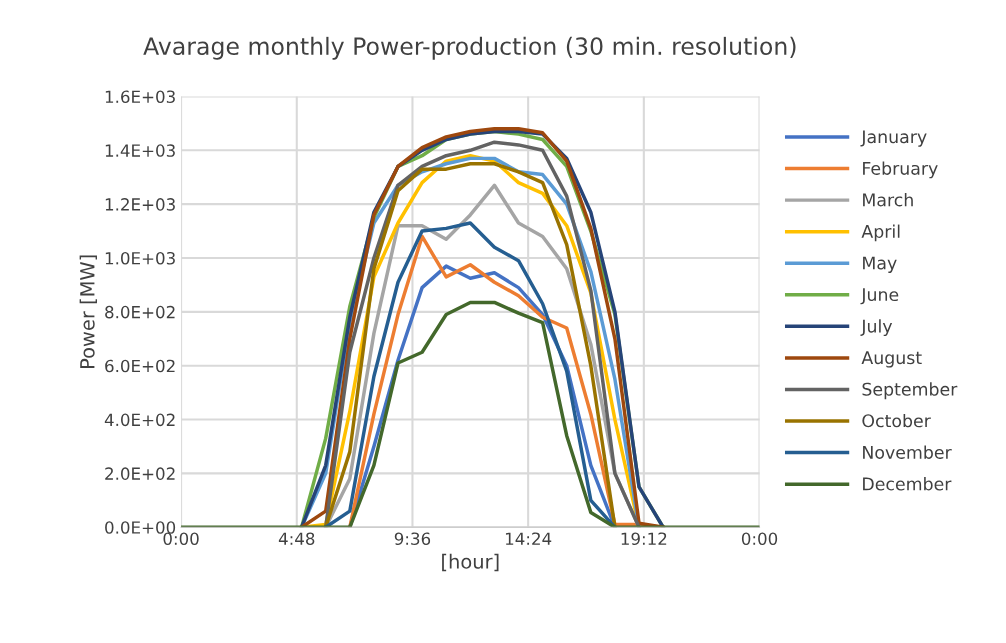 Image resolution: width=1006 pixels, height=643 pixels. I want to click on legend-label: August, so click(891, 359).